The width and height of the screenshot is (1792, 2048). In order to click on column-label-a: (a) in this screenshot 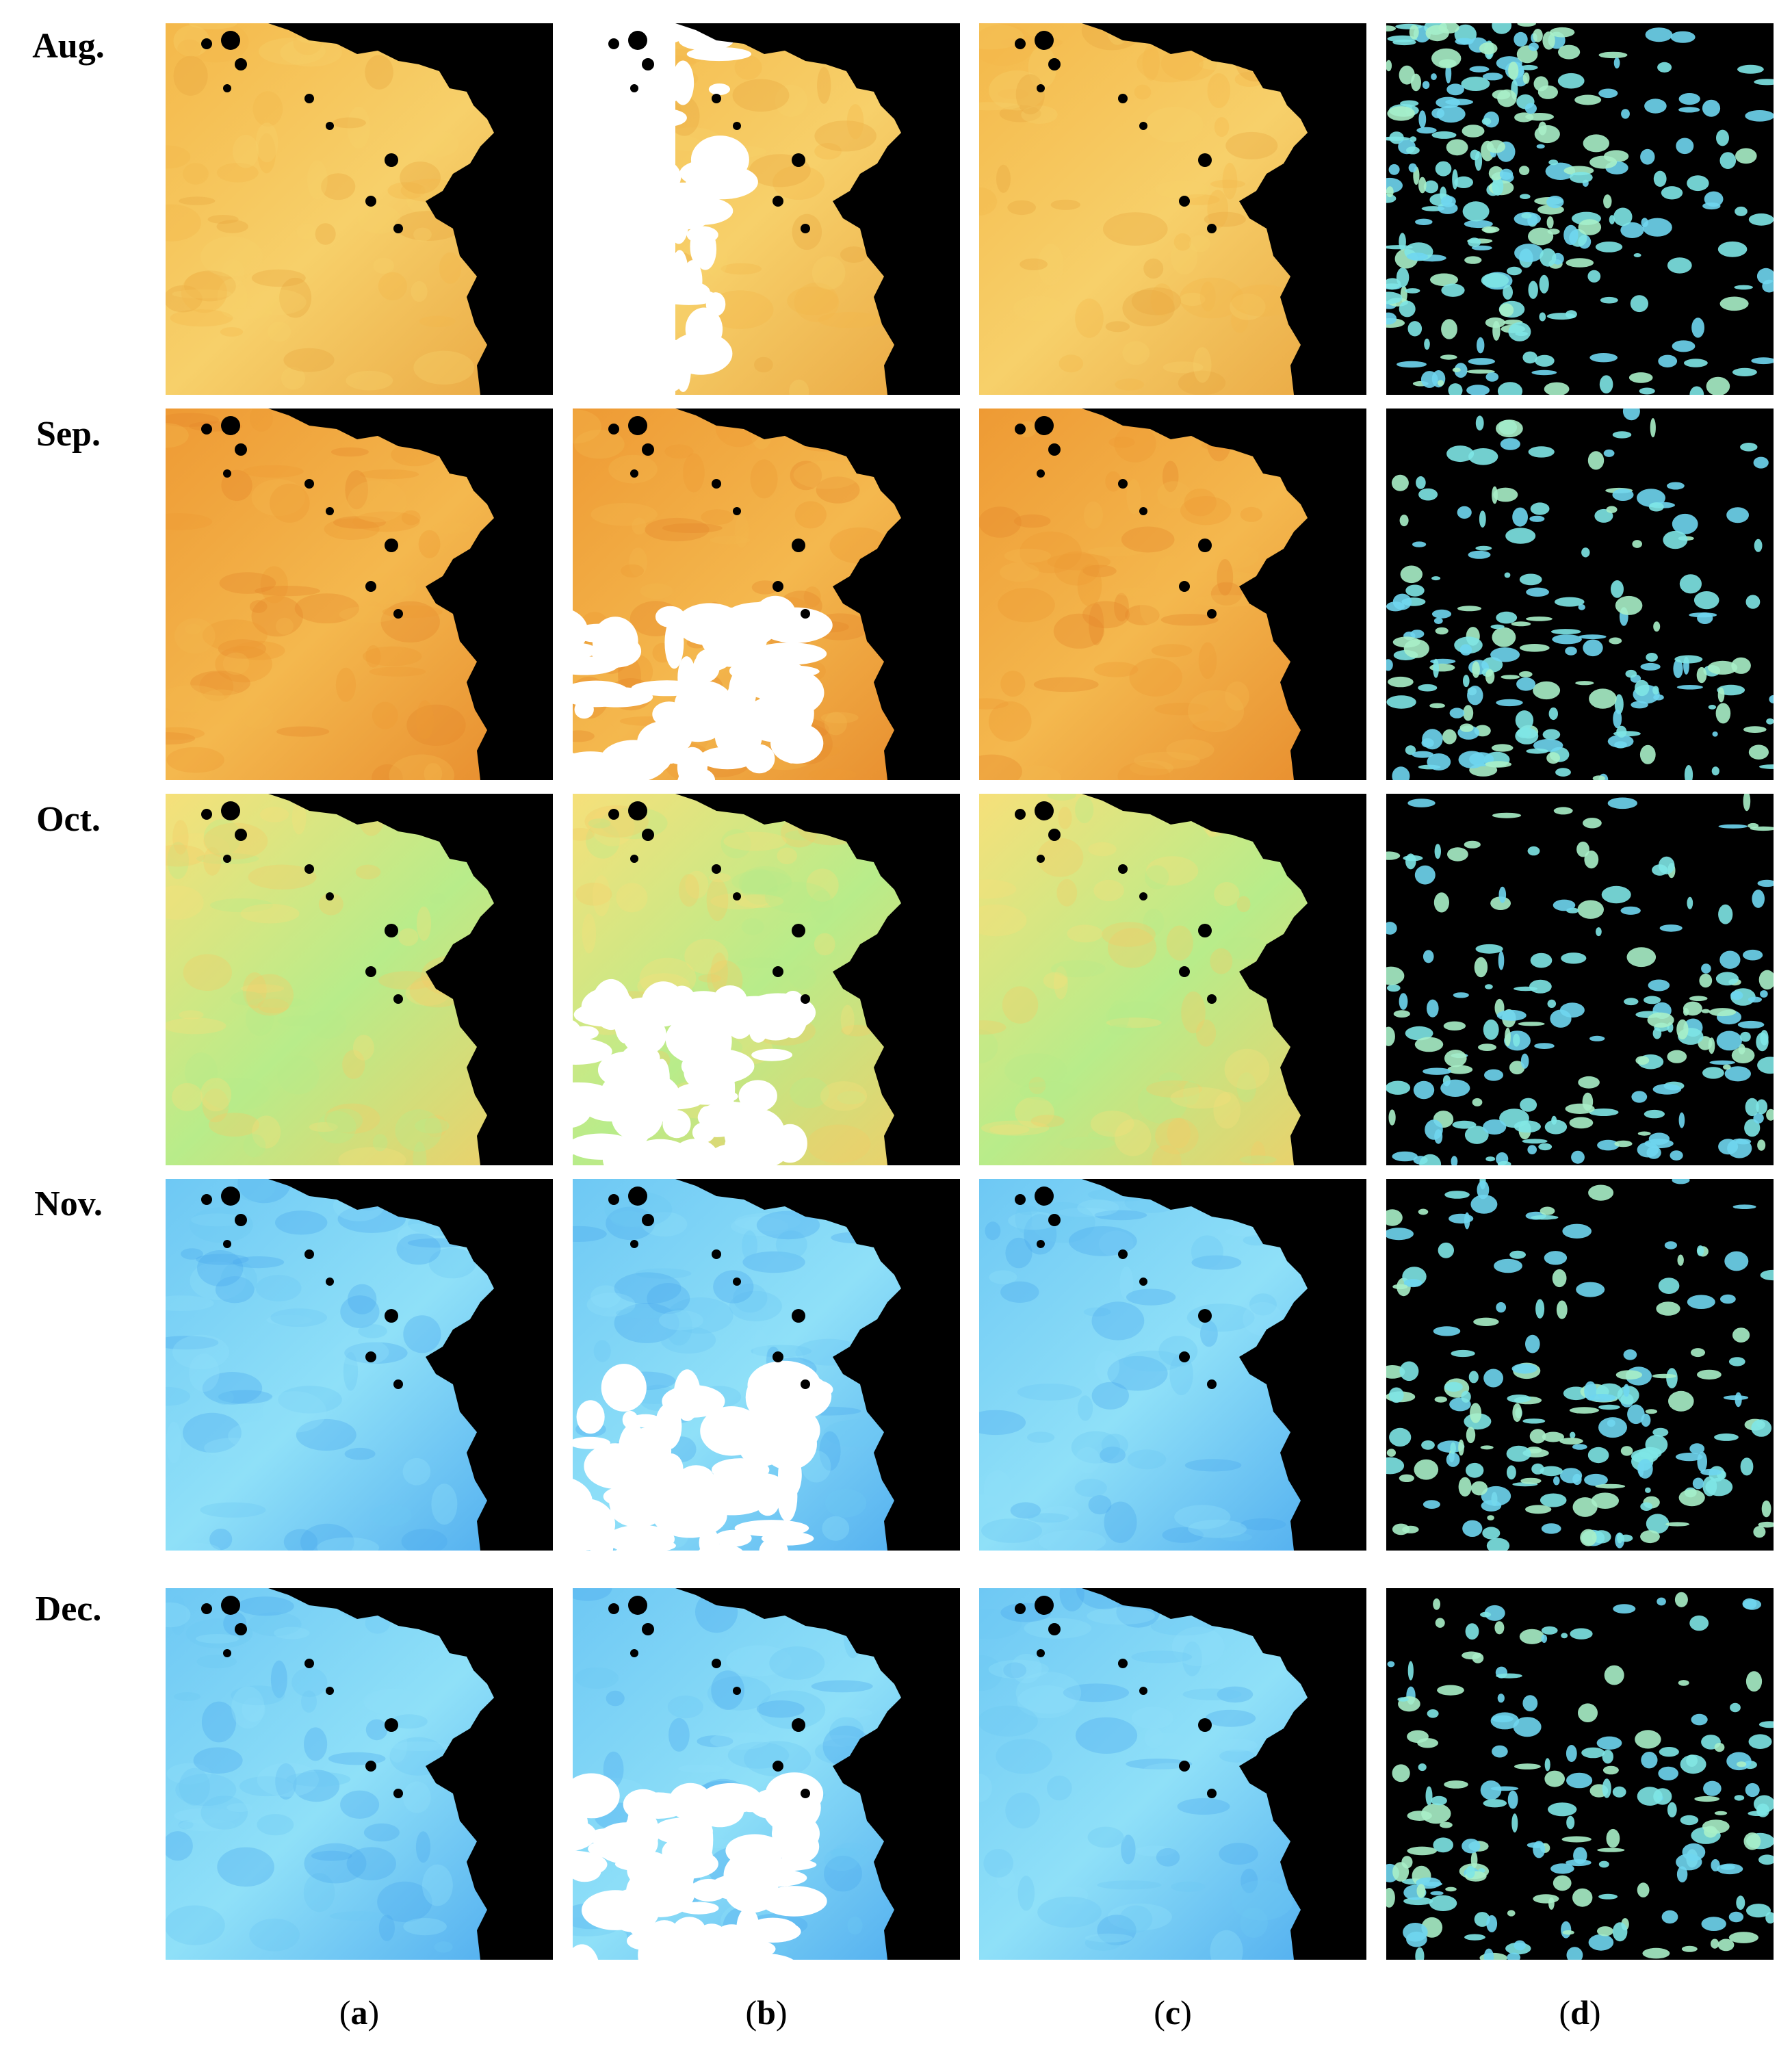, I will do `click(360, 2012)`.